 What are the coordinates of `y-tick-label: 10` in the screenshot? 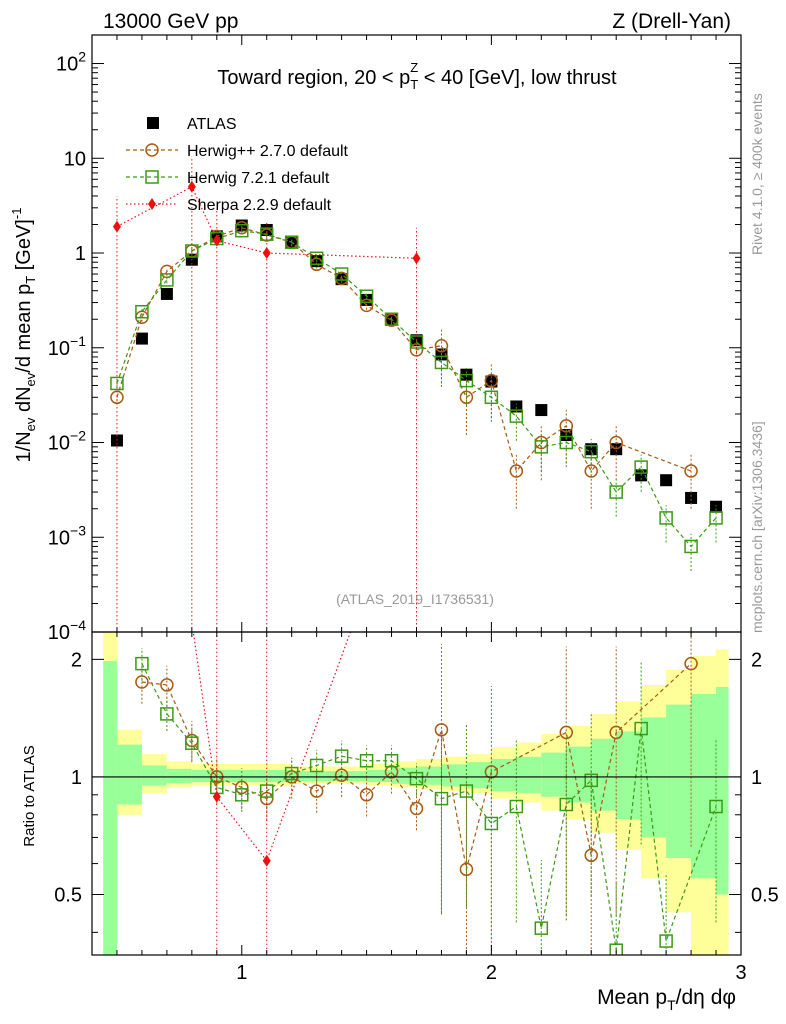 It's located at (75, 159).